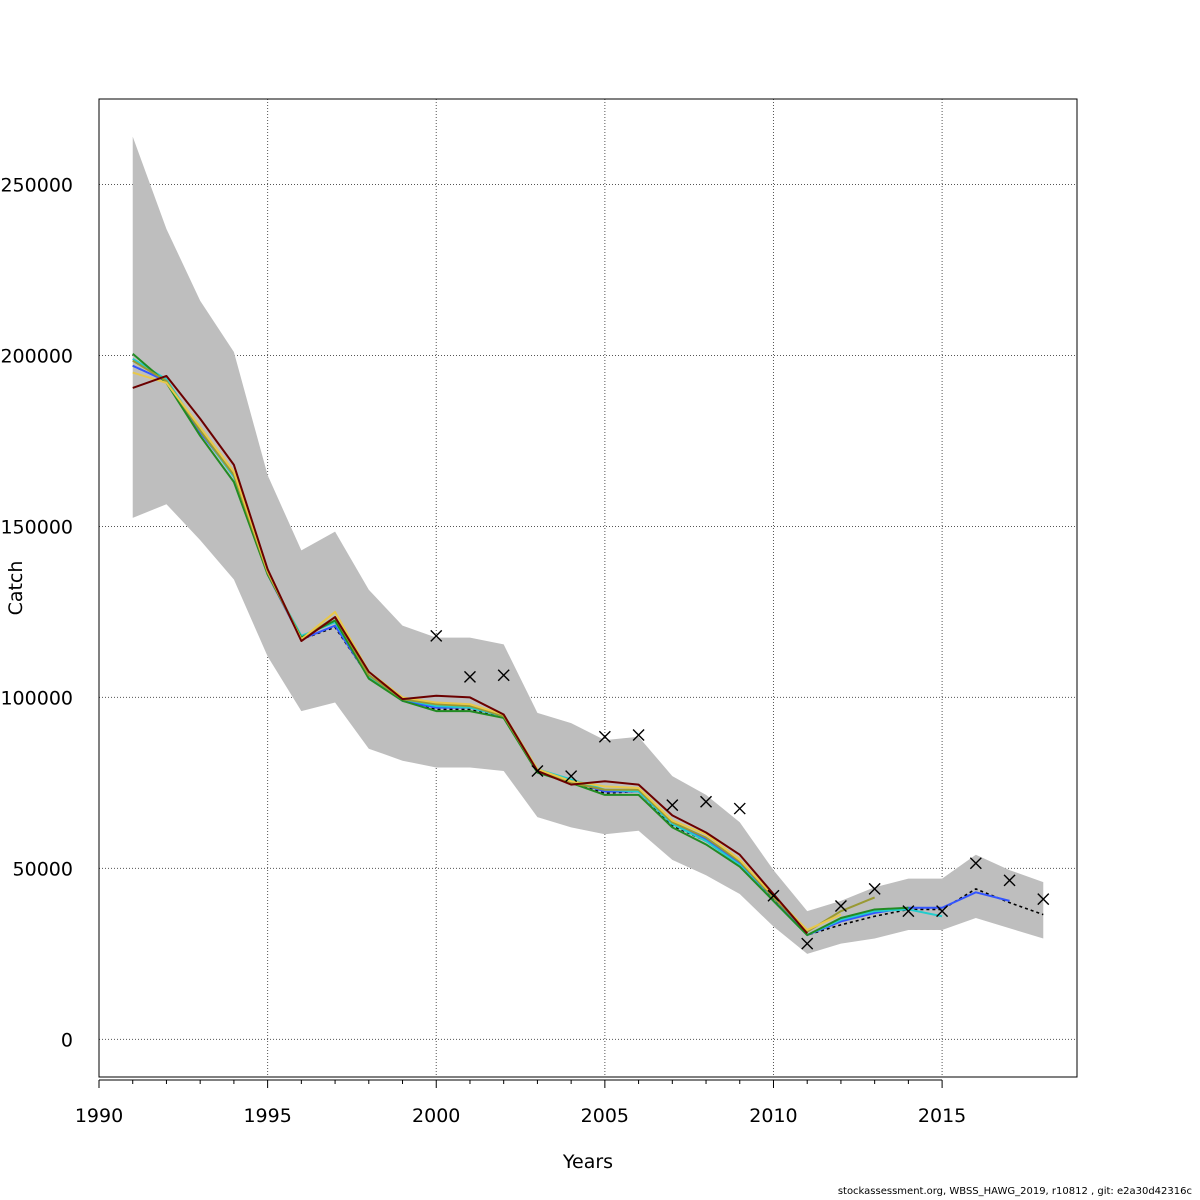  What do you see at coordinates (36, 698) in the screenshot?
I see `y-tick-label: 100000` at bounding box center [36, 698].